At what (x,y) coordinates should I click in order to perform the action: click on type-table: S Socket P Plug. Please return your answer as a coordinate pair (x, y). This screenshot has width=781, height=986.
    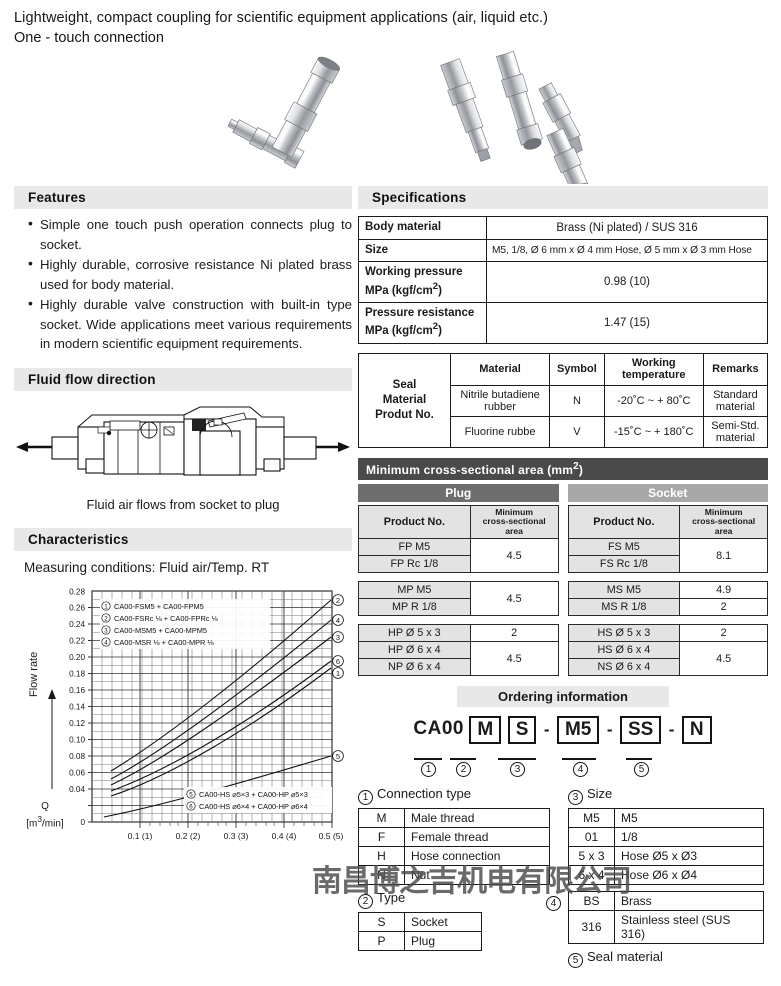
    Looking at the image, I should click on (420, 932).